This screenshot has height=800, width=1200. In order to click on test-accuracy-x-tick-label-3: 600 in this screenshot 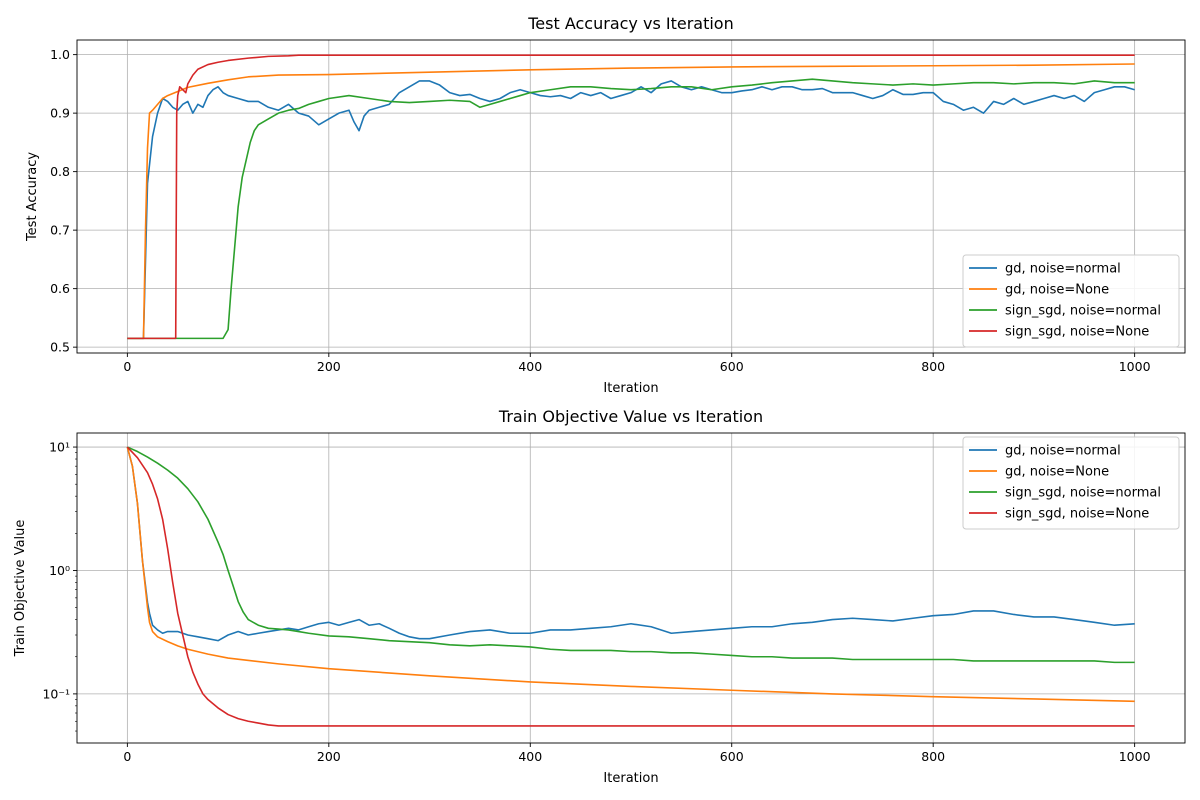, I will do `click(732, 366)`.